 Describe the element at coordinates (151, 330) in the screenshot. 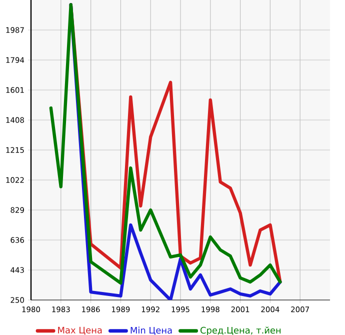

I see `legend-label: Min Цена` at that location.